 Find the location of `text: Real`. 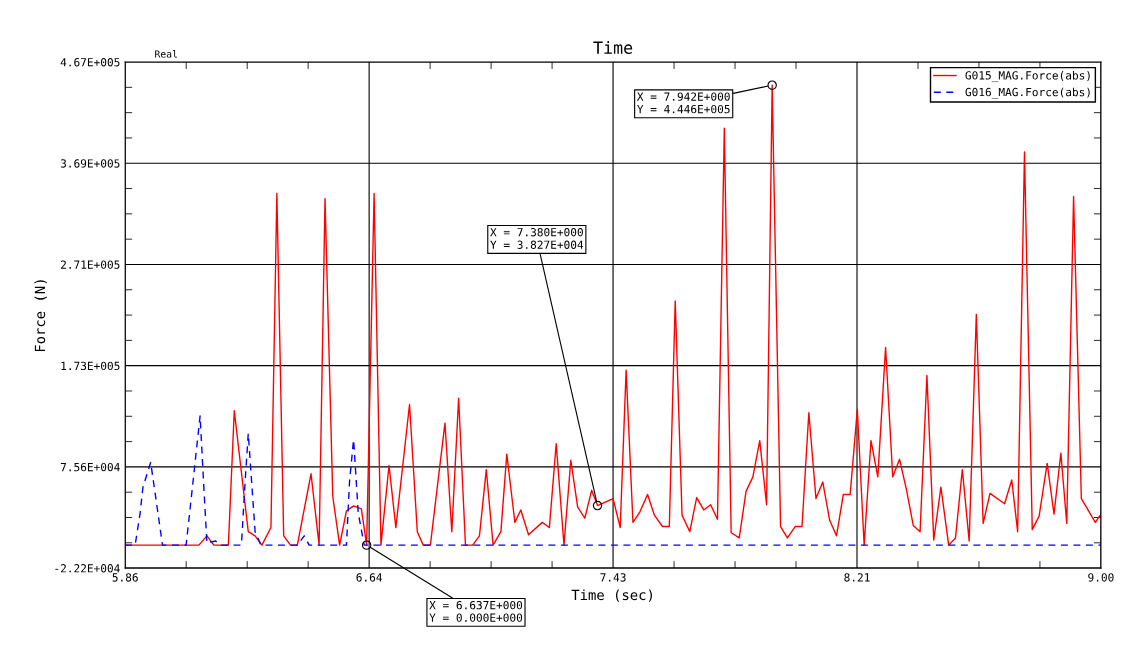

text: Real is located at coordinates (166, 54).